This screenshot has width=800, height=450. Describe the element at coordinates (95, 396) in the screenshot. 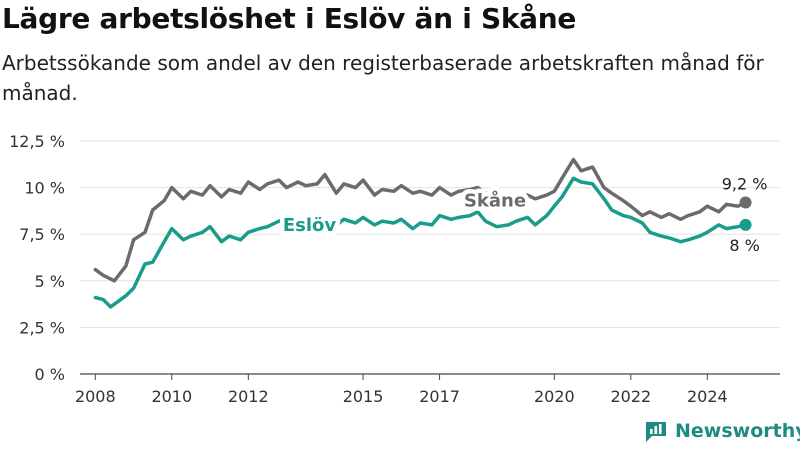

I see `x-tick-label: 2008` at that location.